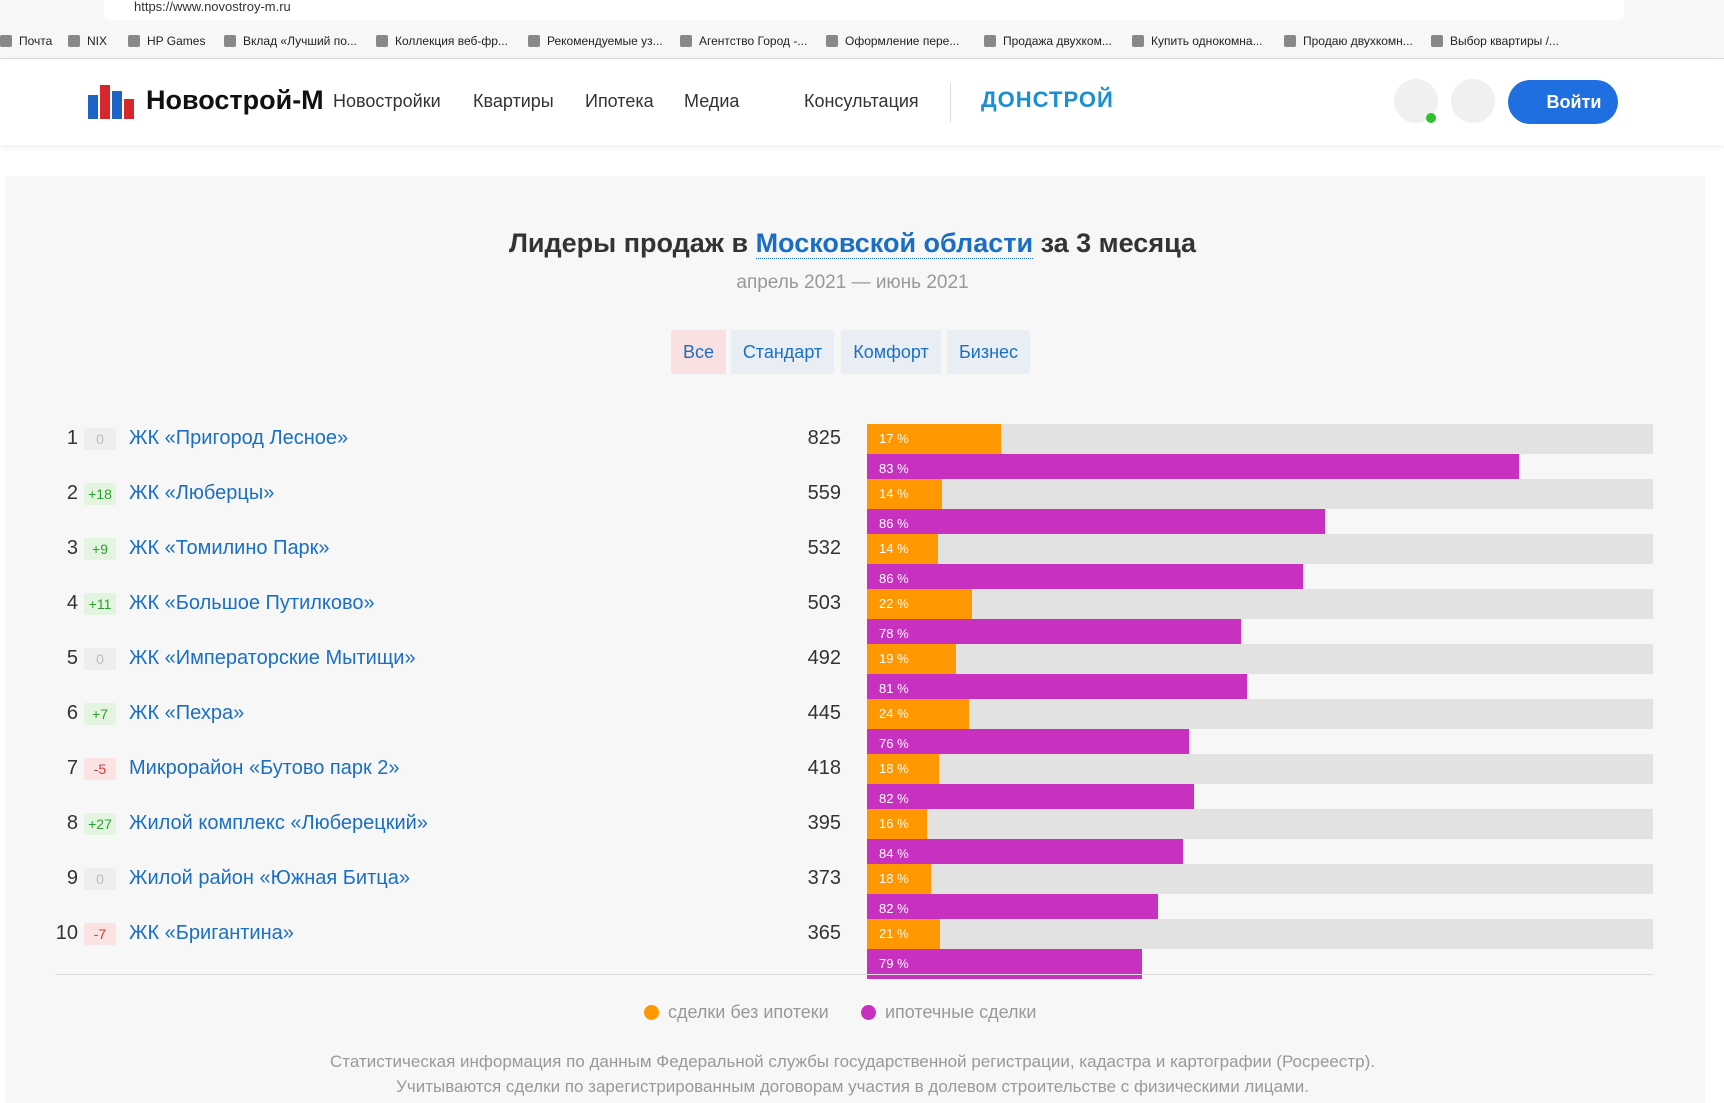 The width and height of the screenshot is (1724, 1103). I want to click on rank-change: +27, so click(100, 824).